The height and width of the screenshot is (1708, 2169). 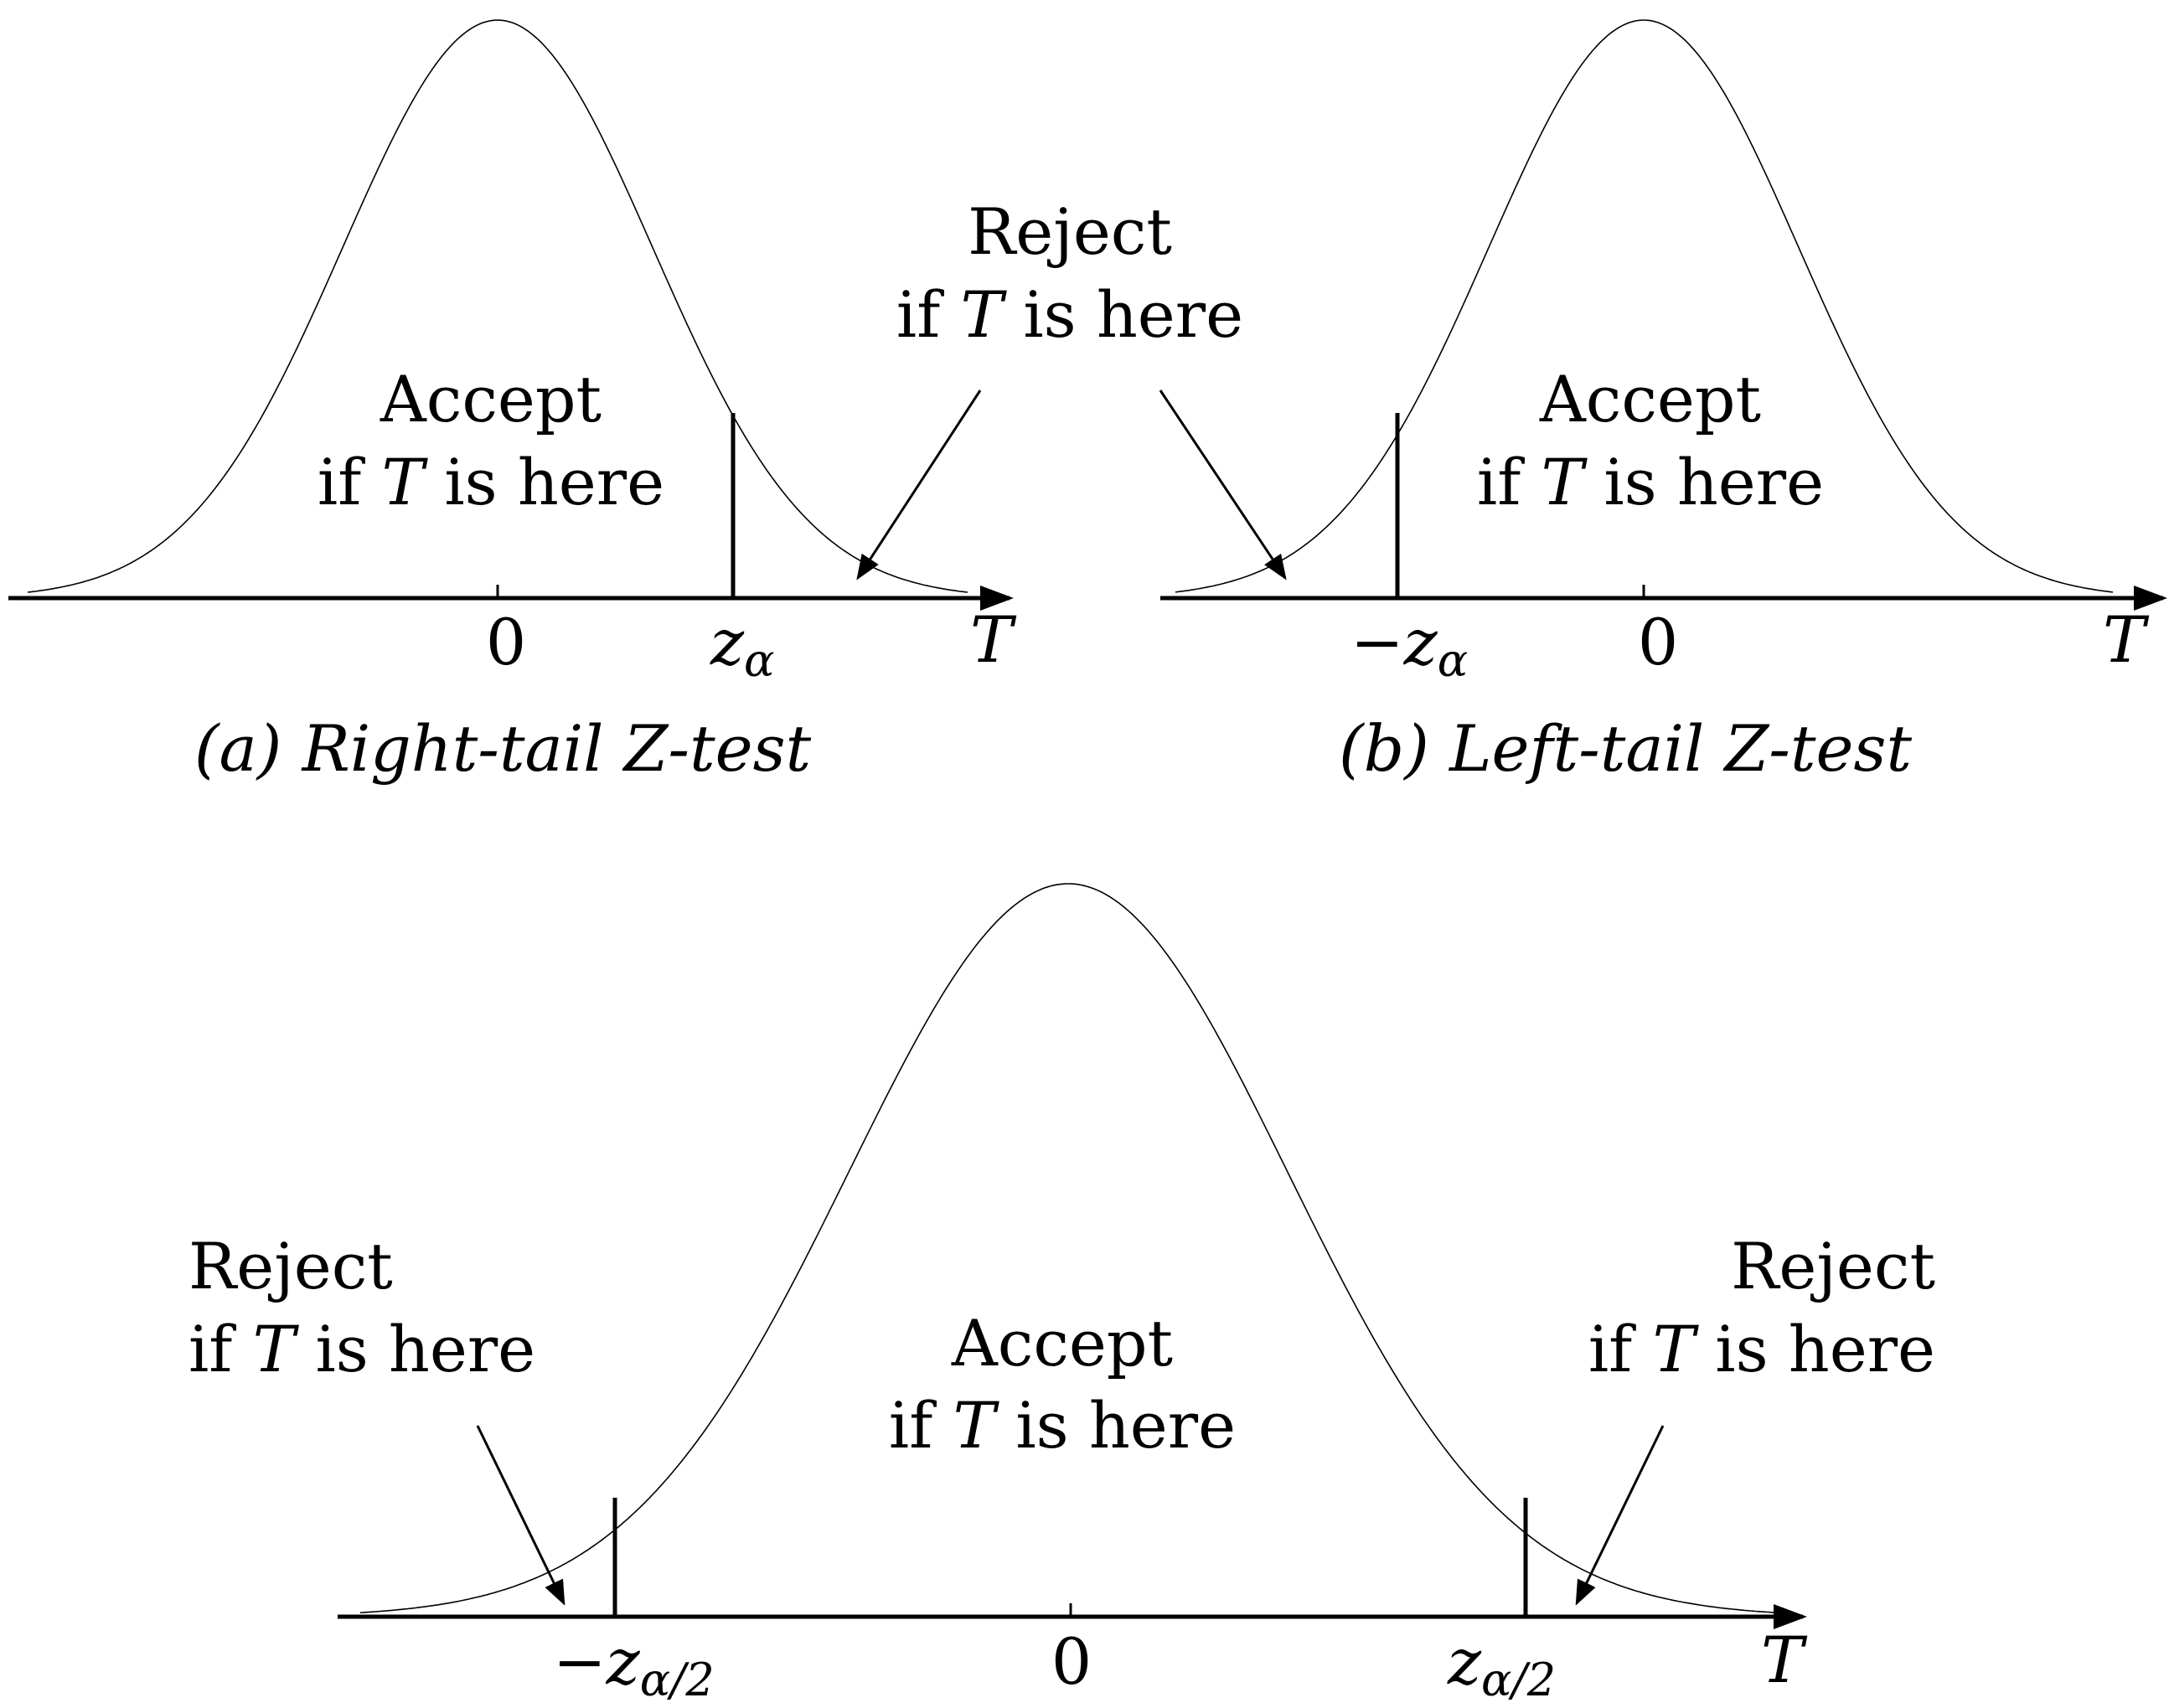 What do you see at coordinates (491, 482) in the screenshot?
I see `panel-a-accept-line2: if T is here` at bounding box center [491, 482].